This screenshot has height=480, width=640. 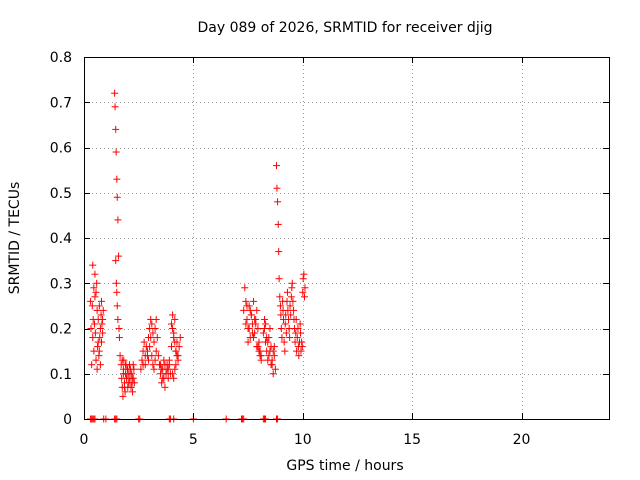 What do you see at coordinates (522, 440) in the screenshot?
I see `x-tick-label: 20` at bounding box center [522, 440].